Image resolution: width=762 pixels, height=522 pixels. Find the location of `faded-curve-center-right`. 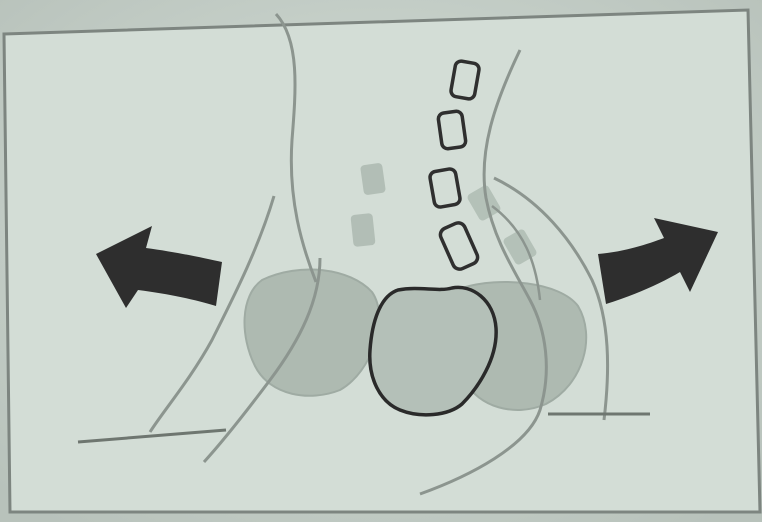

faded-curve-center-right is located at coordinates (483, 272).